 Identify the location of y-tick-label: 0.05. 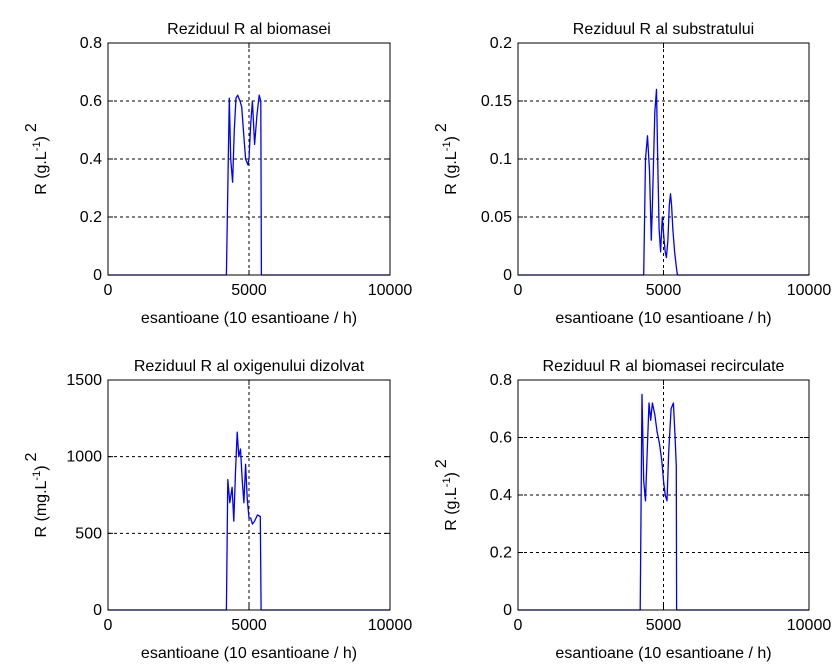
(496, 217).